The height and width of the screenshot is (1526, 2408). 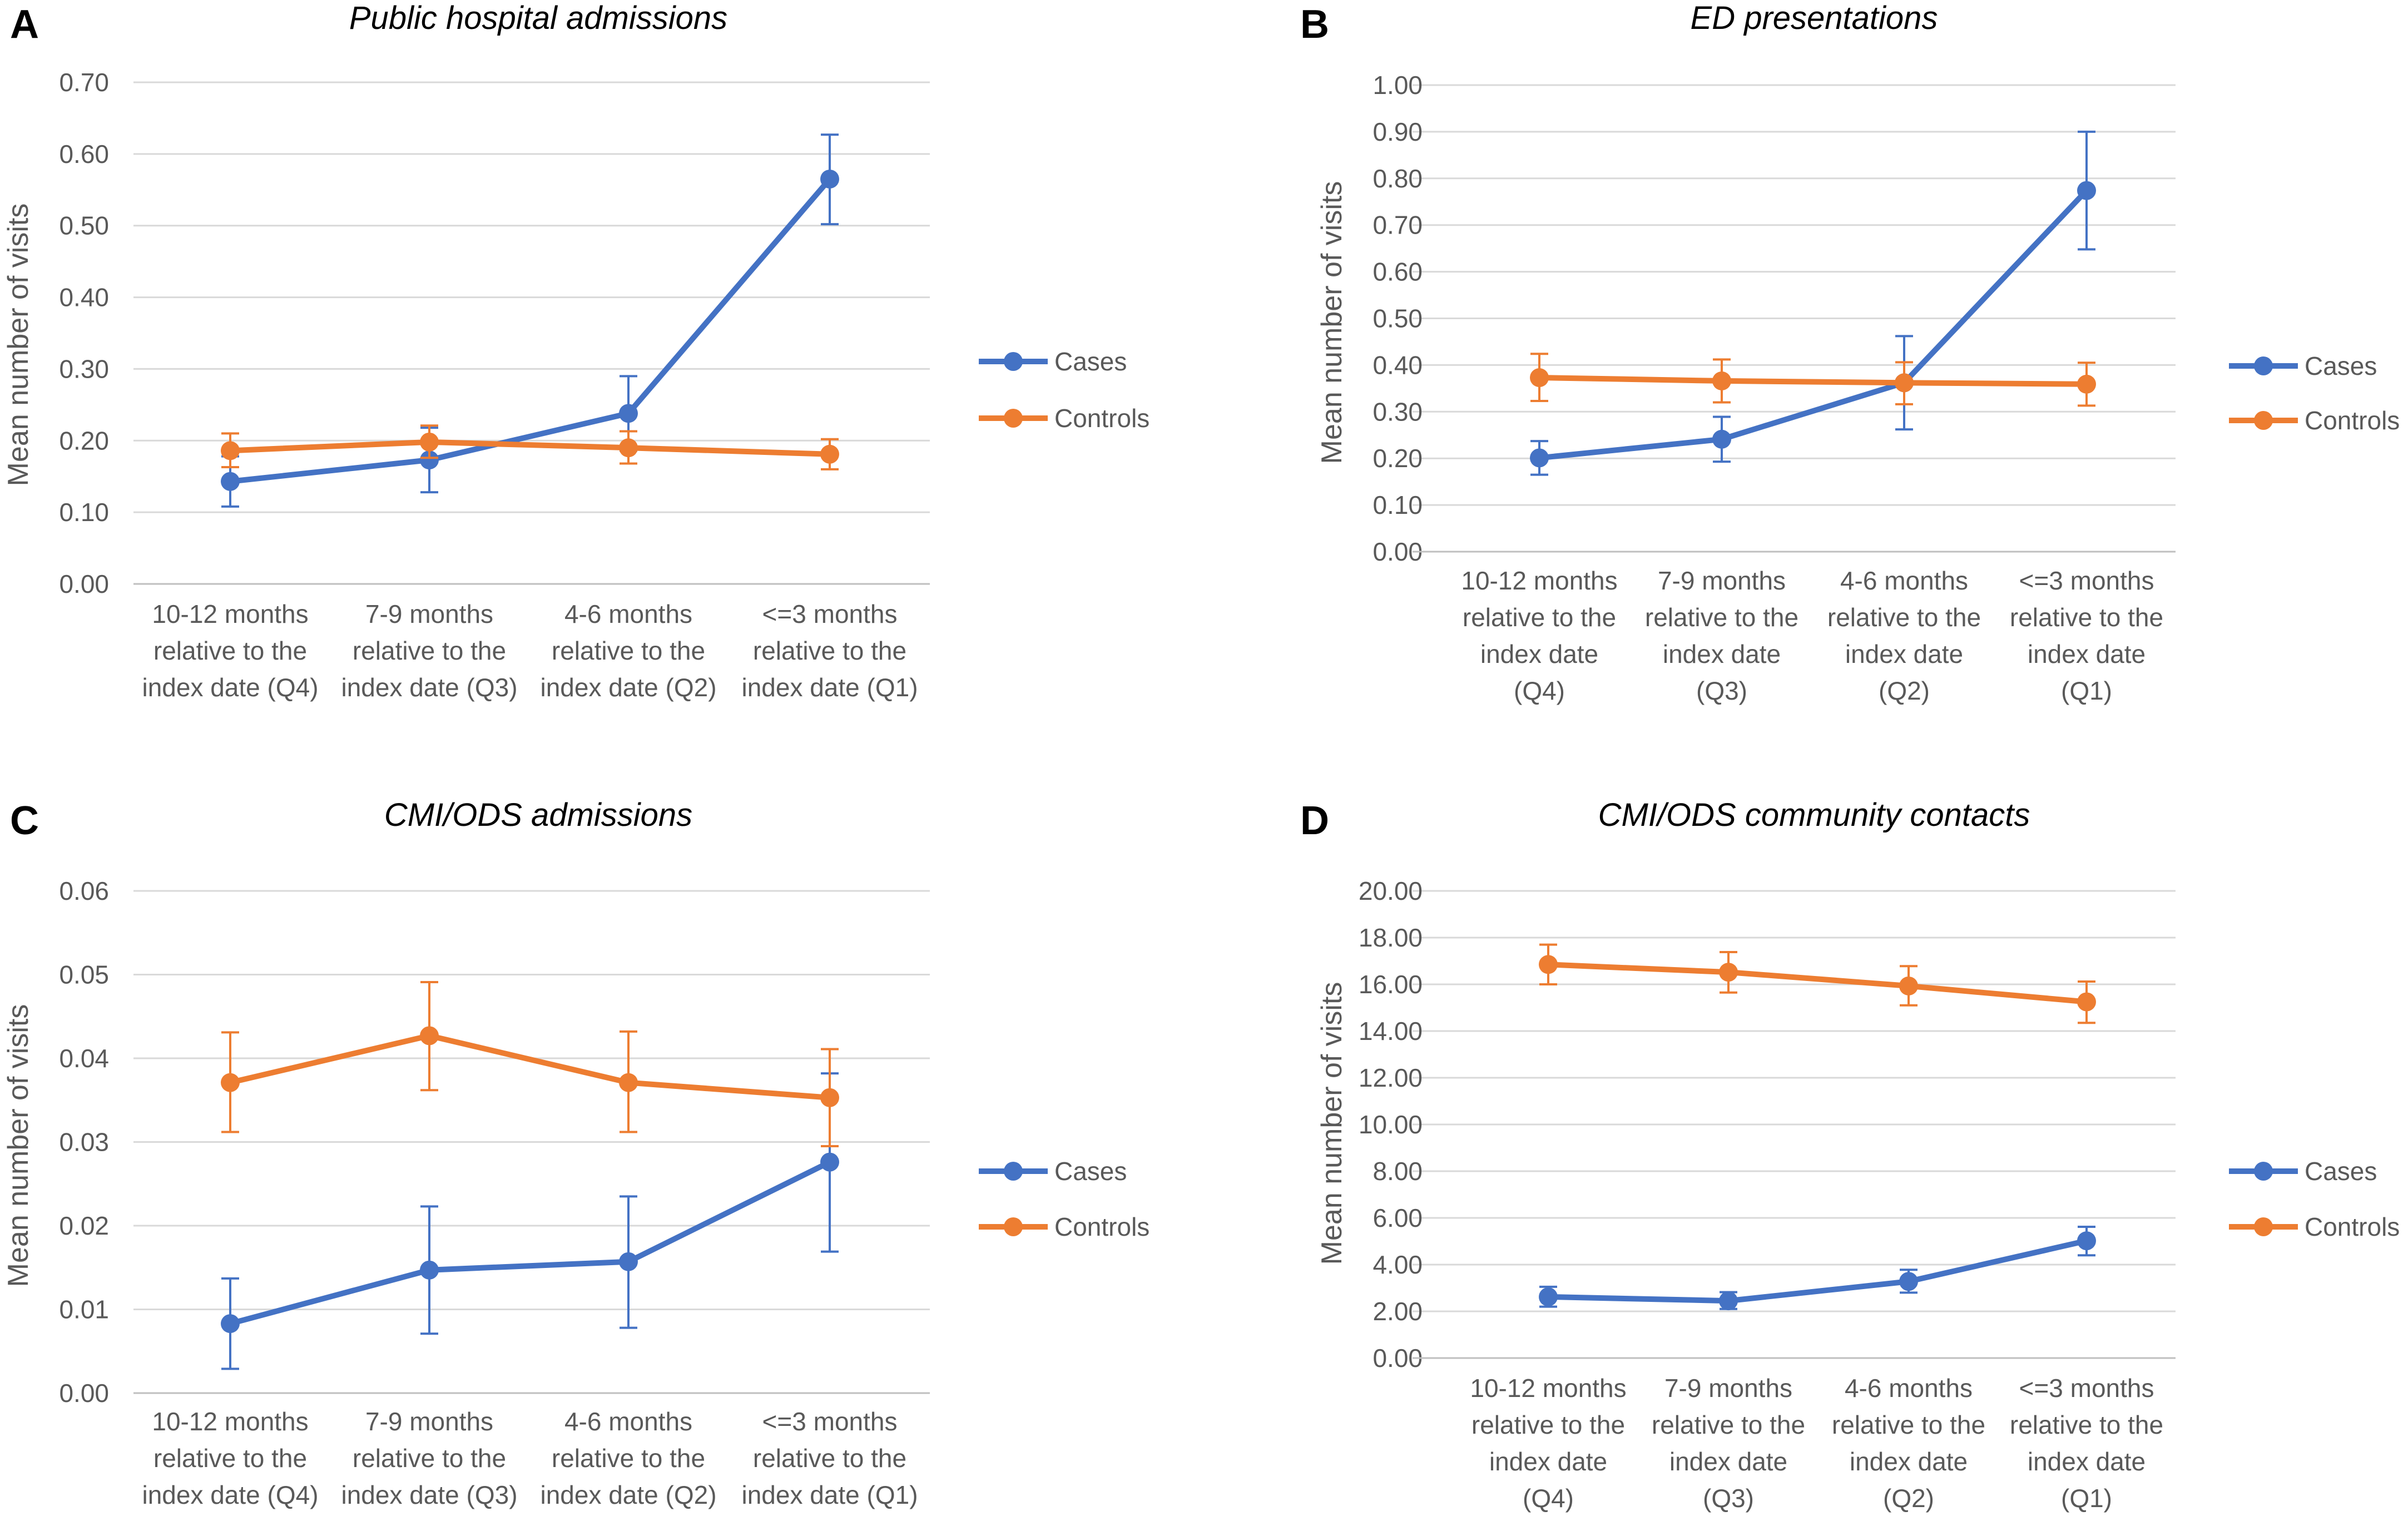 I want to click on x-tick-label-line: (Q2), so click(x=1904, y=691).